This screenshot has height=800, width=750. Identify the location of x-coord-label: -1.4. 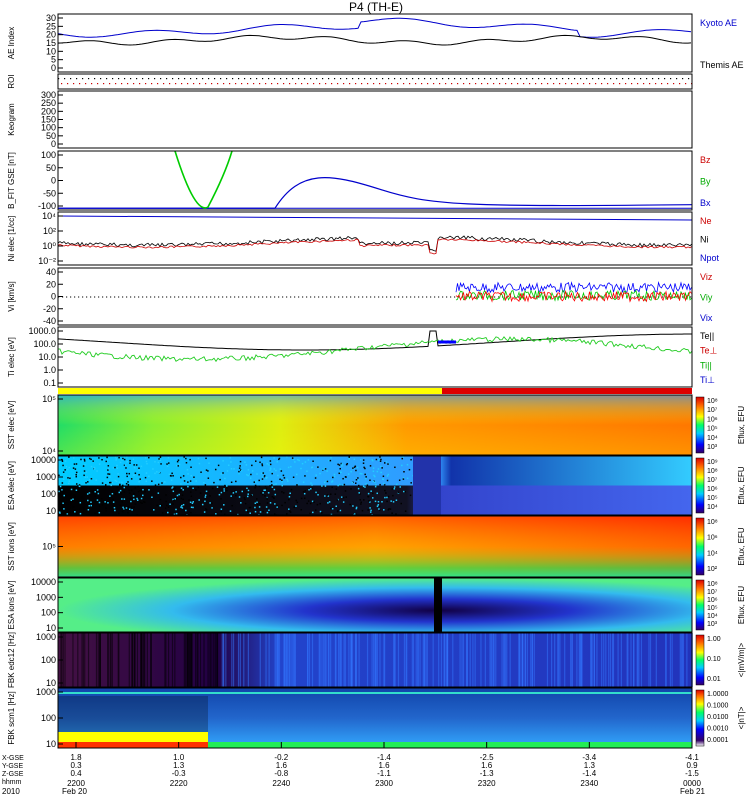
(589, 773).